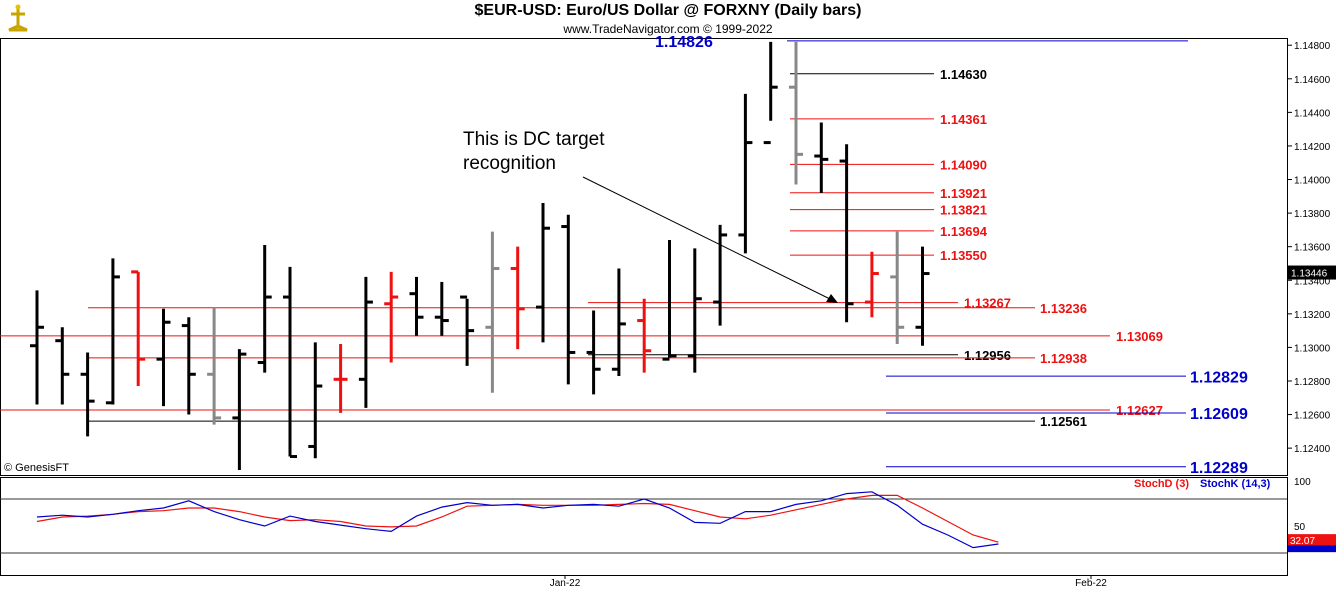 This screenshot has width=1336, height=591. I want to click on annotation-arrow-line, so click(707, 238).